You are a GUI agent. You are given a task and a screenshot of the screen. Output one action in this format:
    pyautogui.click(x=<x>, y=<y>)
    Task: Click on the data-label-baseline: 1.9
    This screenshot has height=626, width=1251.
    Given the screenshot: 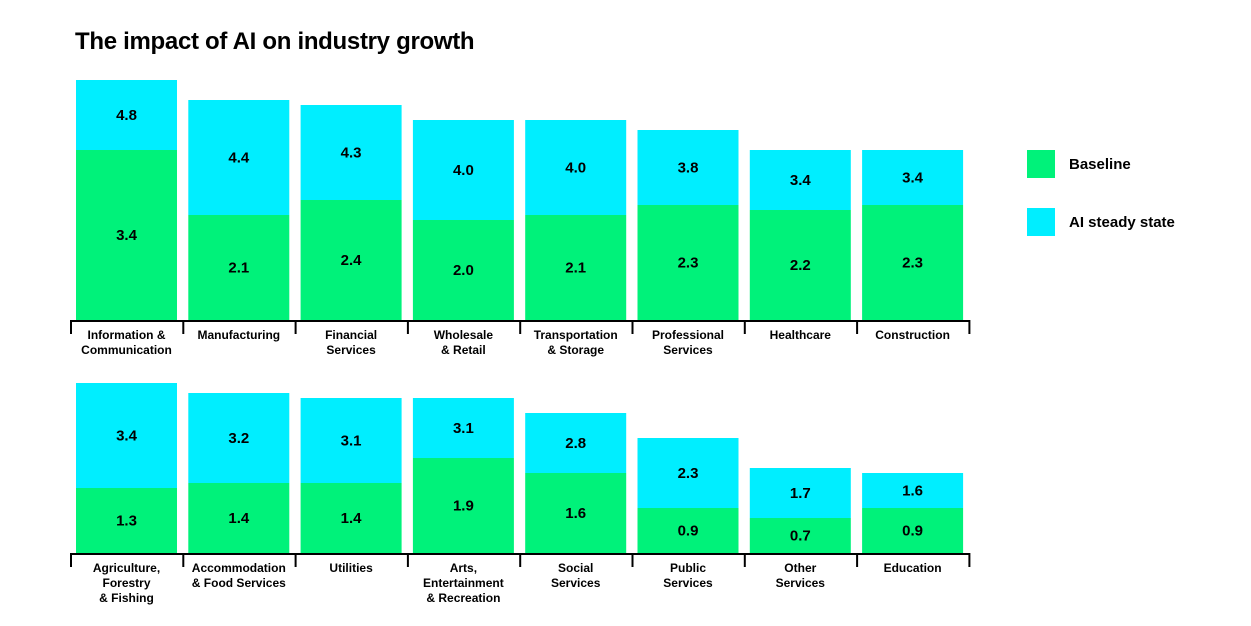 What is the action you would take?
    pyautogui.click(x=463, y=506)
    